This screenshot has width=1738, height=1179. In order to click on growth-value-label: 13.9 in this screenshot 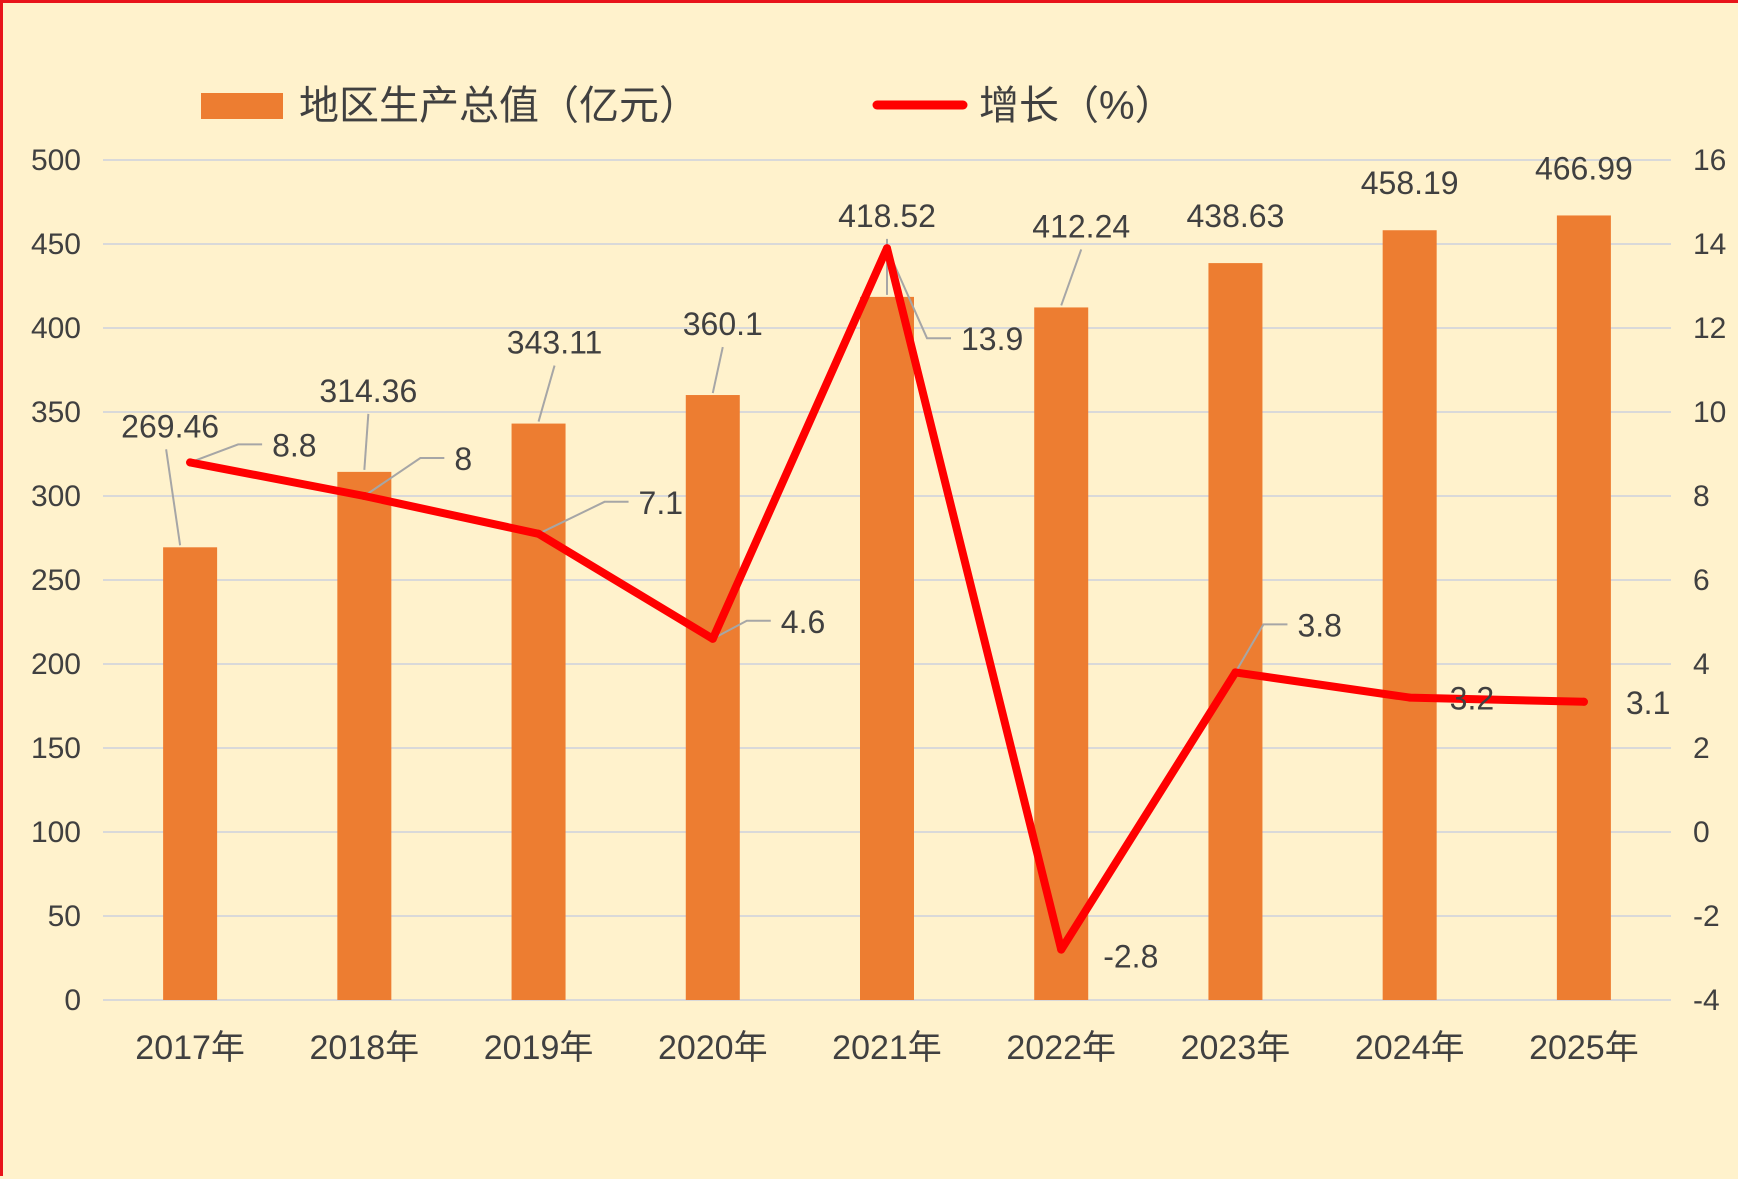, I will do `click(992, 339)`.